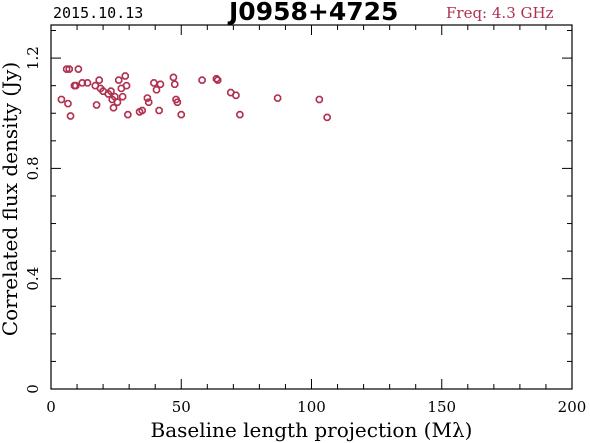  Describe the element at coordinates (441, 407) in the screenshot. I see `x-tick-label: 150` at that location.